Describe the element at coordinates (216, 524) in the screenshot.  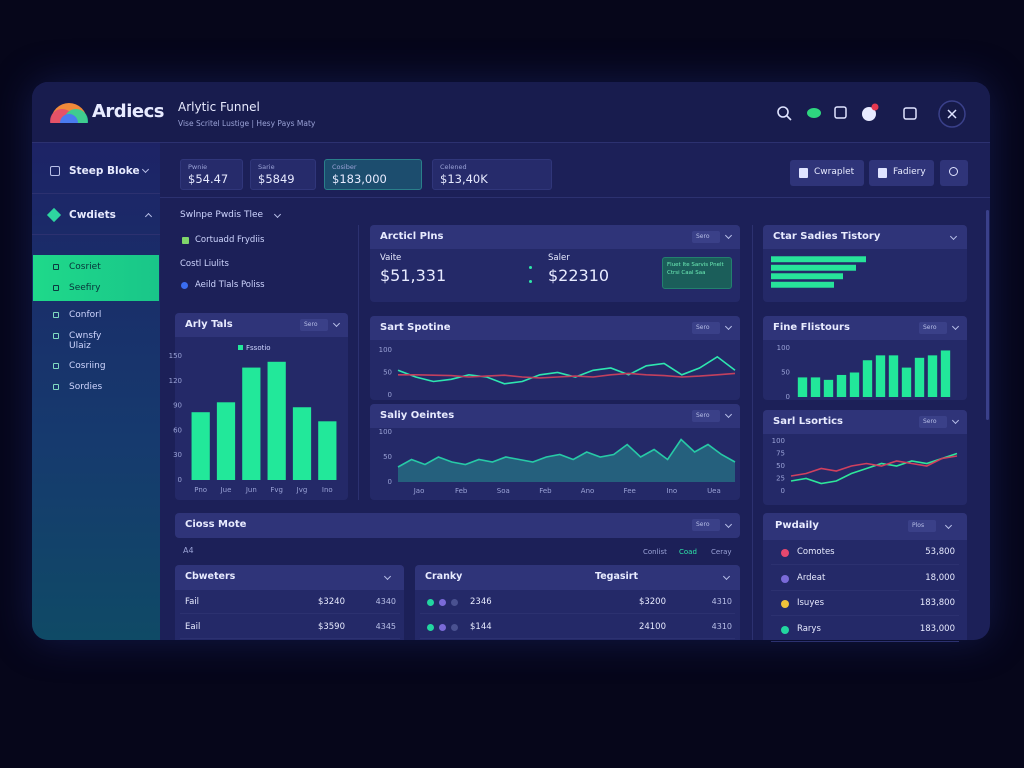
I see `section-title: Cioss Mote` at that location.